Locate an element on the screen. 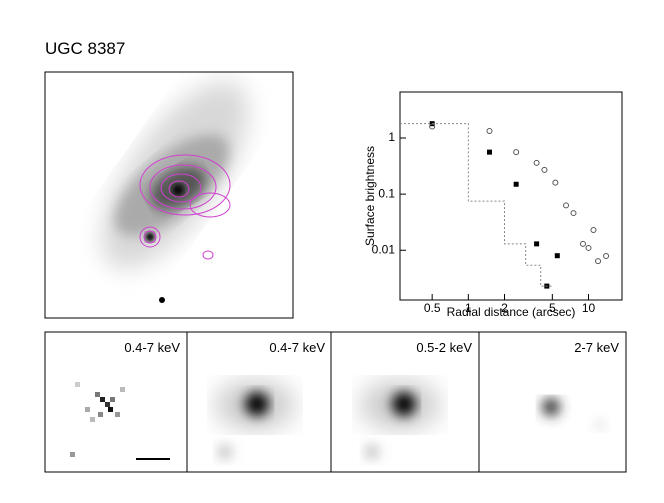 This screenshot has width=664, height=503. y-tick-label: 0.01 is located at coordinates (384, 249).